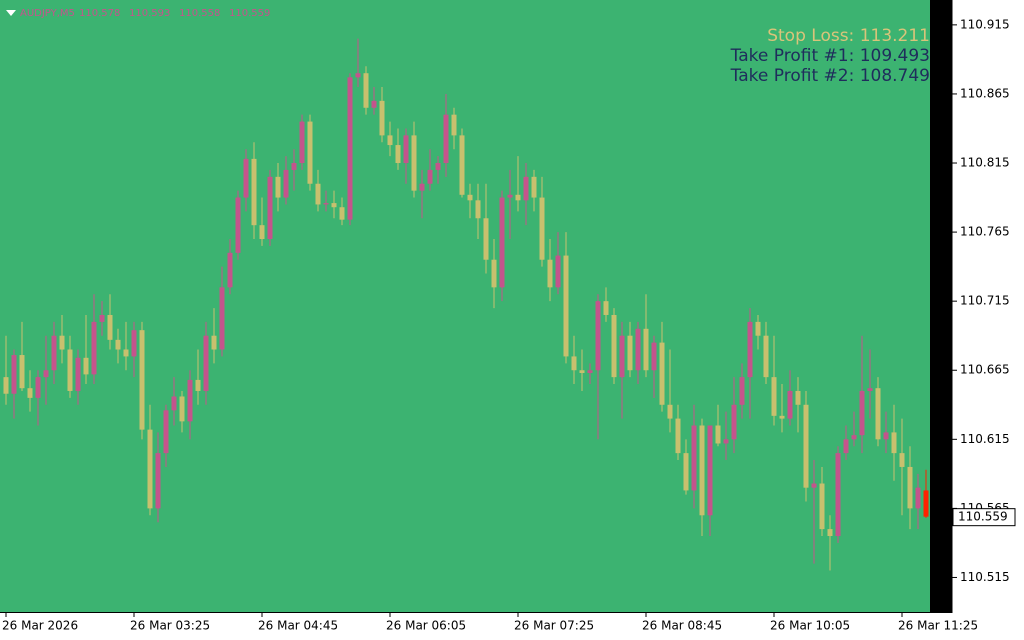  Describe the element at coordinates (426, 626) in the screenshot. I see `x-tick-label: 26 Mar 06:05` at that location.